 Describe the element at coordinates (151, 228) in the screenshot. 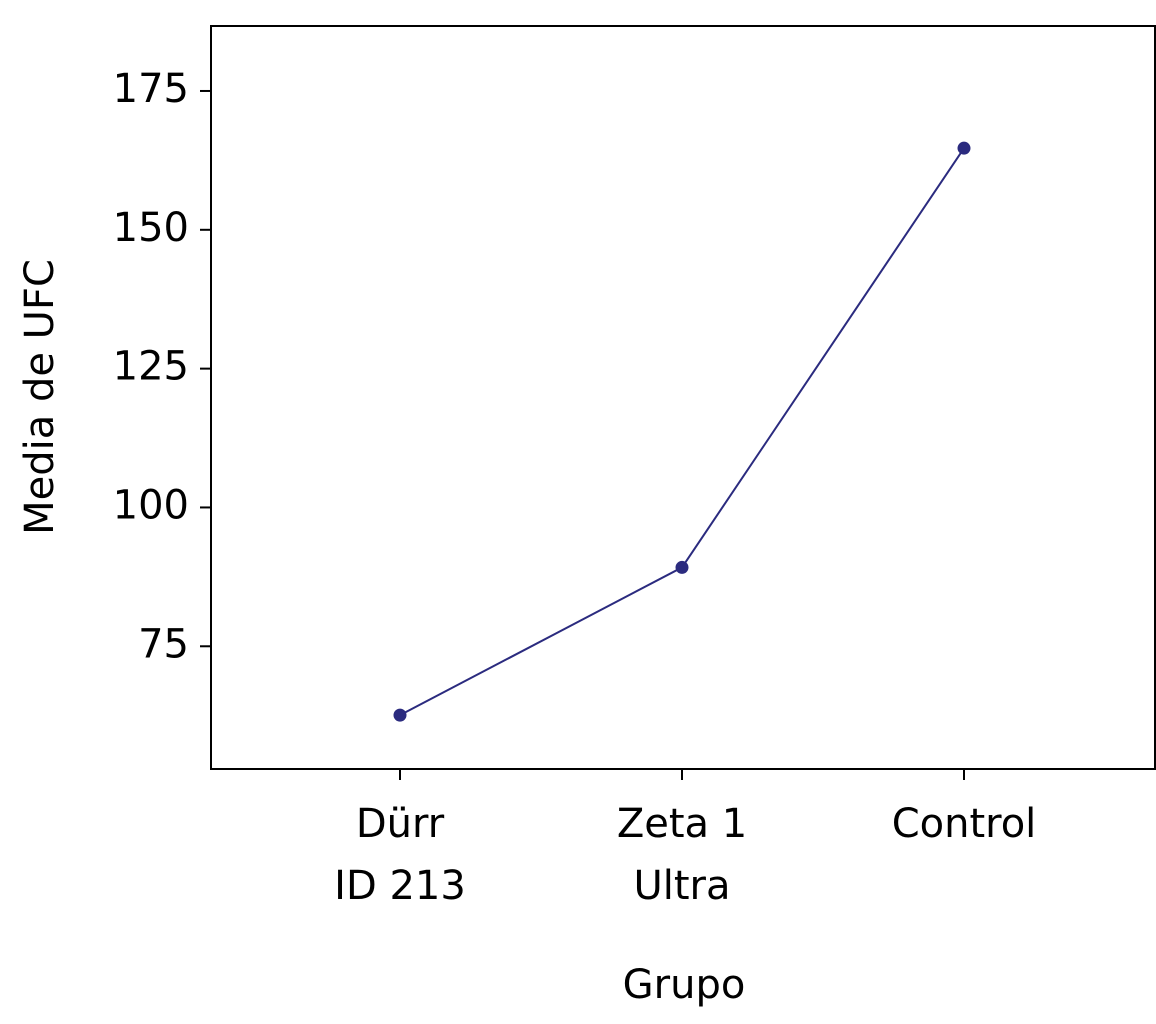

I see `y-tick-label: 150` at that location.